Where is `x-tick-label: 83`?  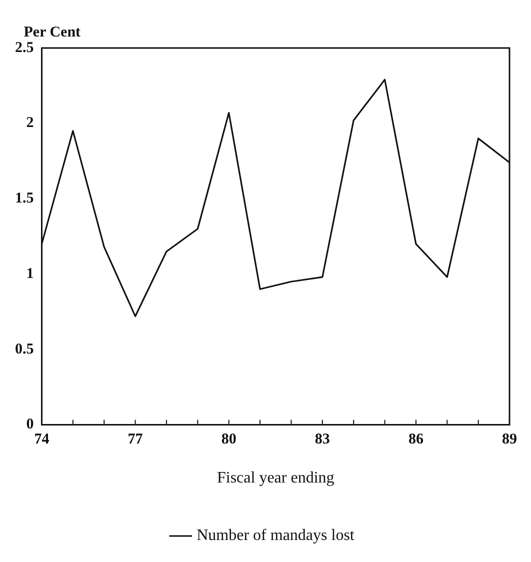
x-tick-label: 83 is located at coordinates (322, 440).